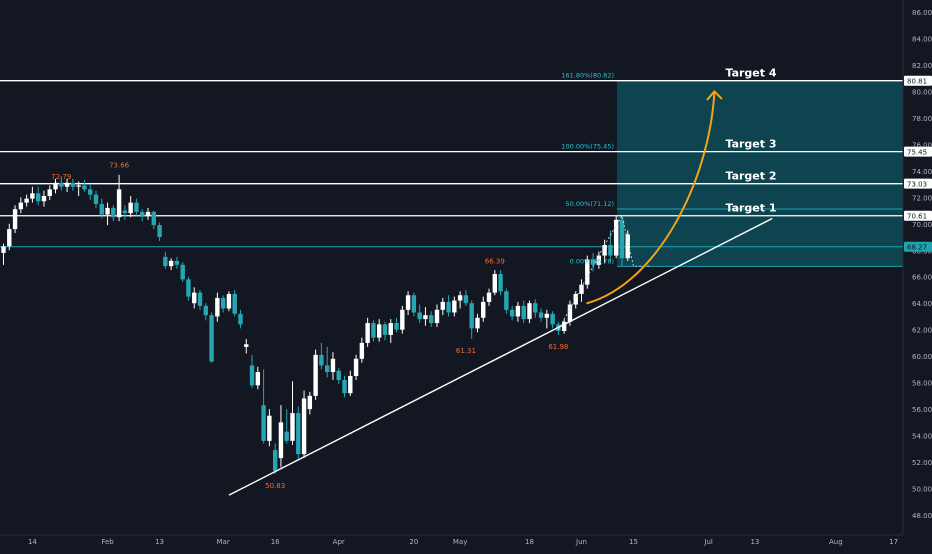  What do you see at coordinates (836, 542) in the screenshot?
I see `time-tick-label: Aug` at bounding box center [836, 542].